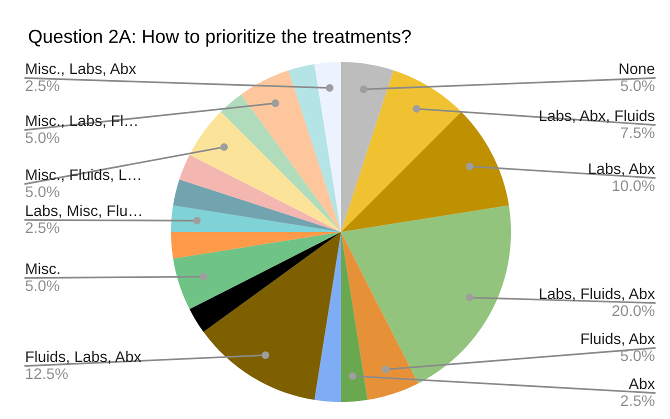 This screenshot has height=419, width=670. Describe the element at coordinates (637, 68) in the screenshot. I see `slice-label: None` at that location.